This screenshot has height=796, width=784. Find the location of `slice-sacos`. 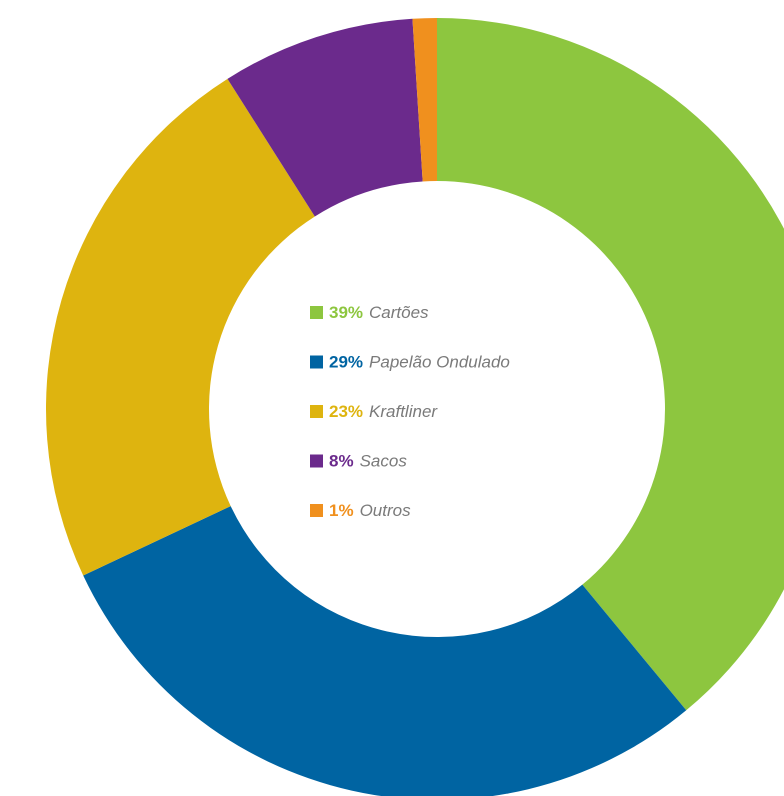

slice-sacos is located at coordinates (325, 117).